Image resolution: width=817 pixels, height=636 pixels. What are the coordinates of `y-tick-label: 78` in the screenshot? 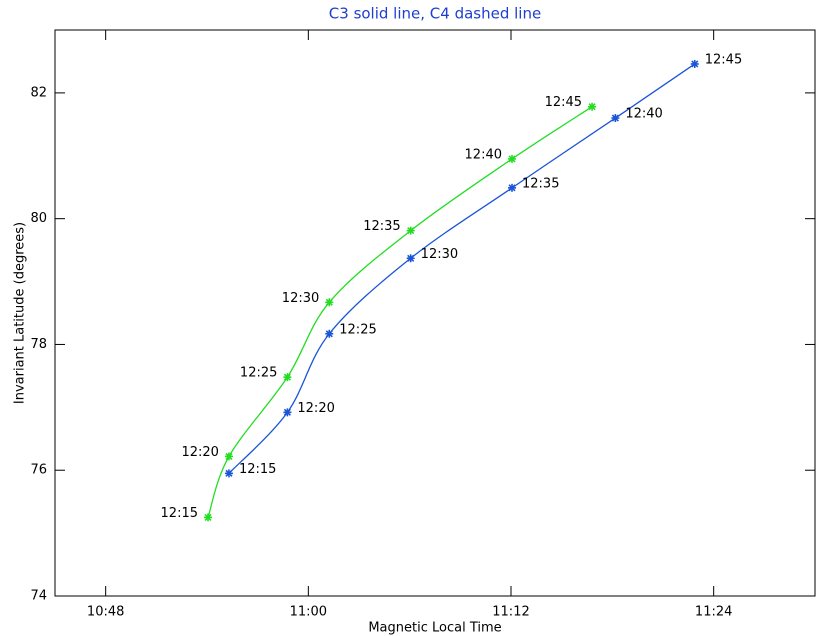 It's located at (38, 344).